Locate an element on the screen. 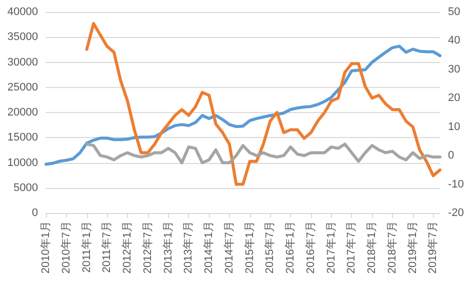 The width and height of the screenshot is (474, 281). y2-tick-label: 40 is located at coordinates (454, 40).